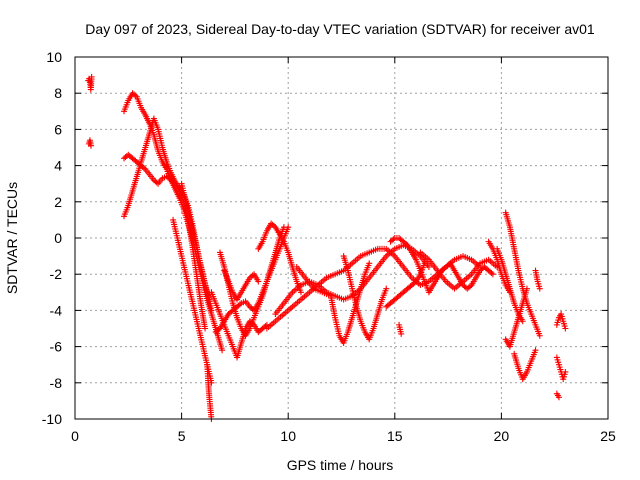 The width and height of the screenshot is (640, 480). Describe the element at coordinates (58, 129) in the screenshot. I see `y-tick-label: 6` at that location.